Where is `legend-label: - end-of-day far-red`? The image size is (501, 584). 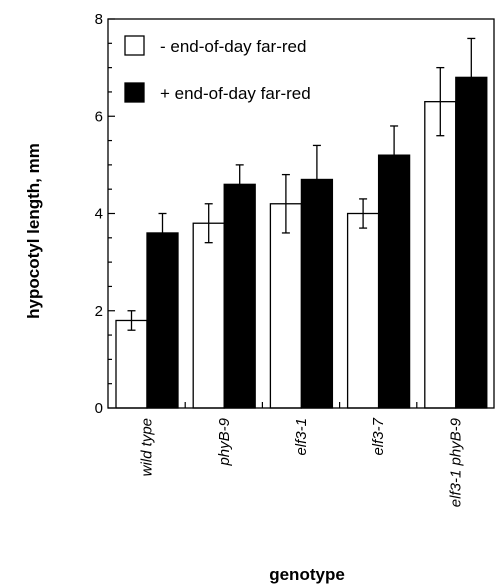
legend-label: - end-of-day far-red is located at coordinates (233, 46).